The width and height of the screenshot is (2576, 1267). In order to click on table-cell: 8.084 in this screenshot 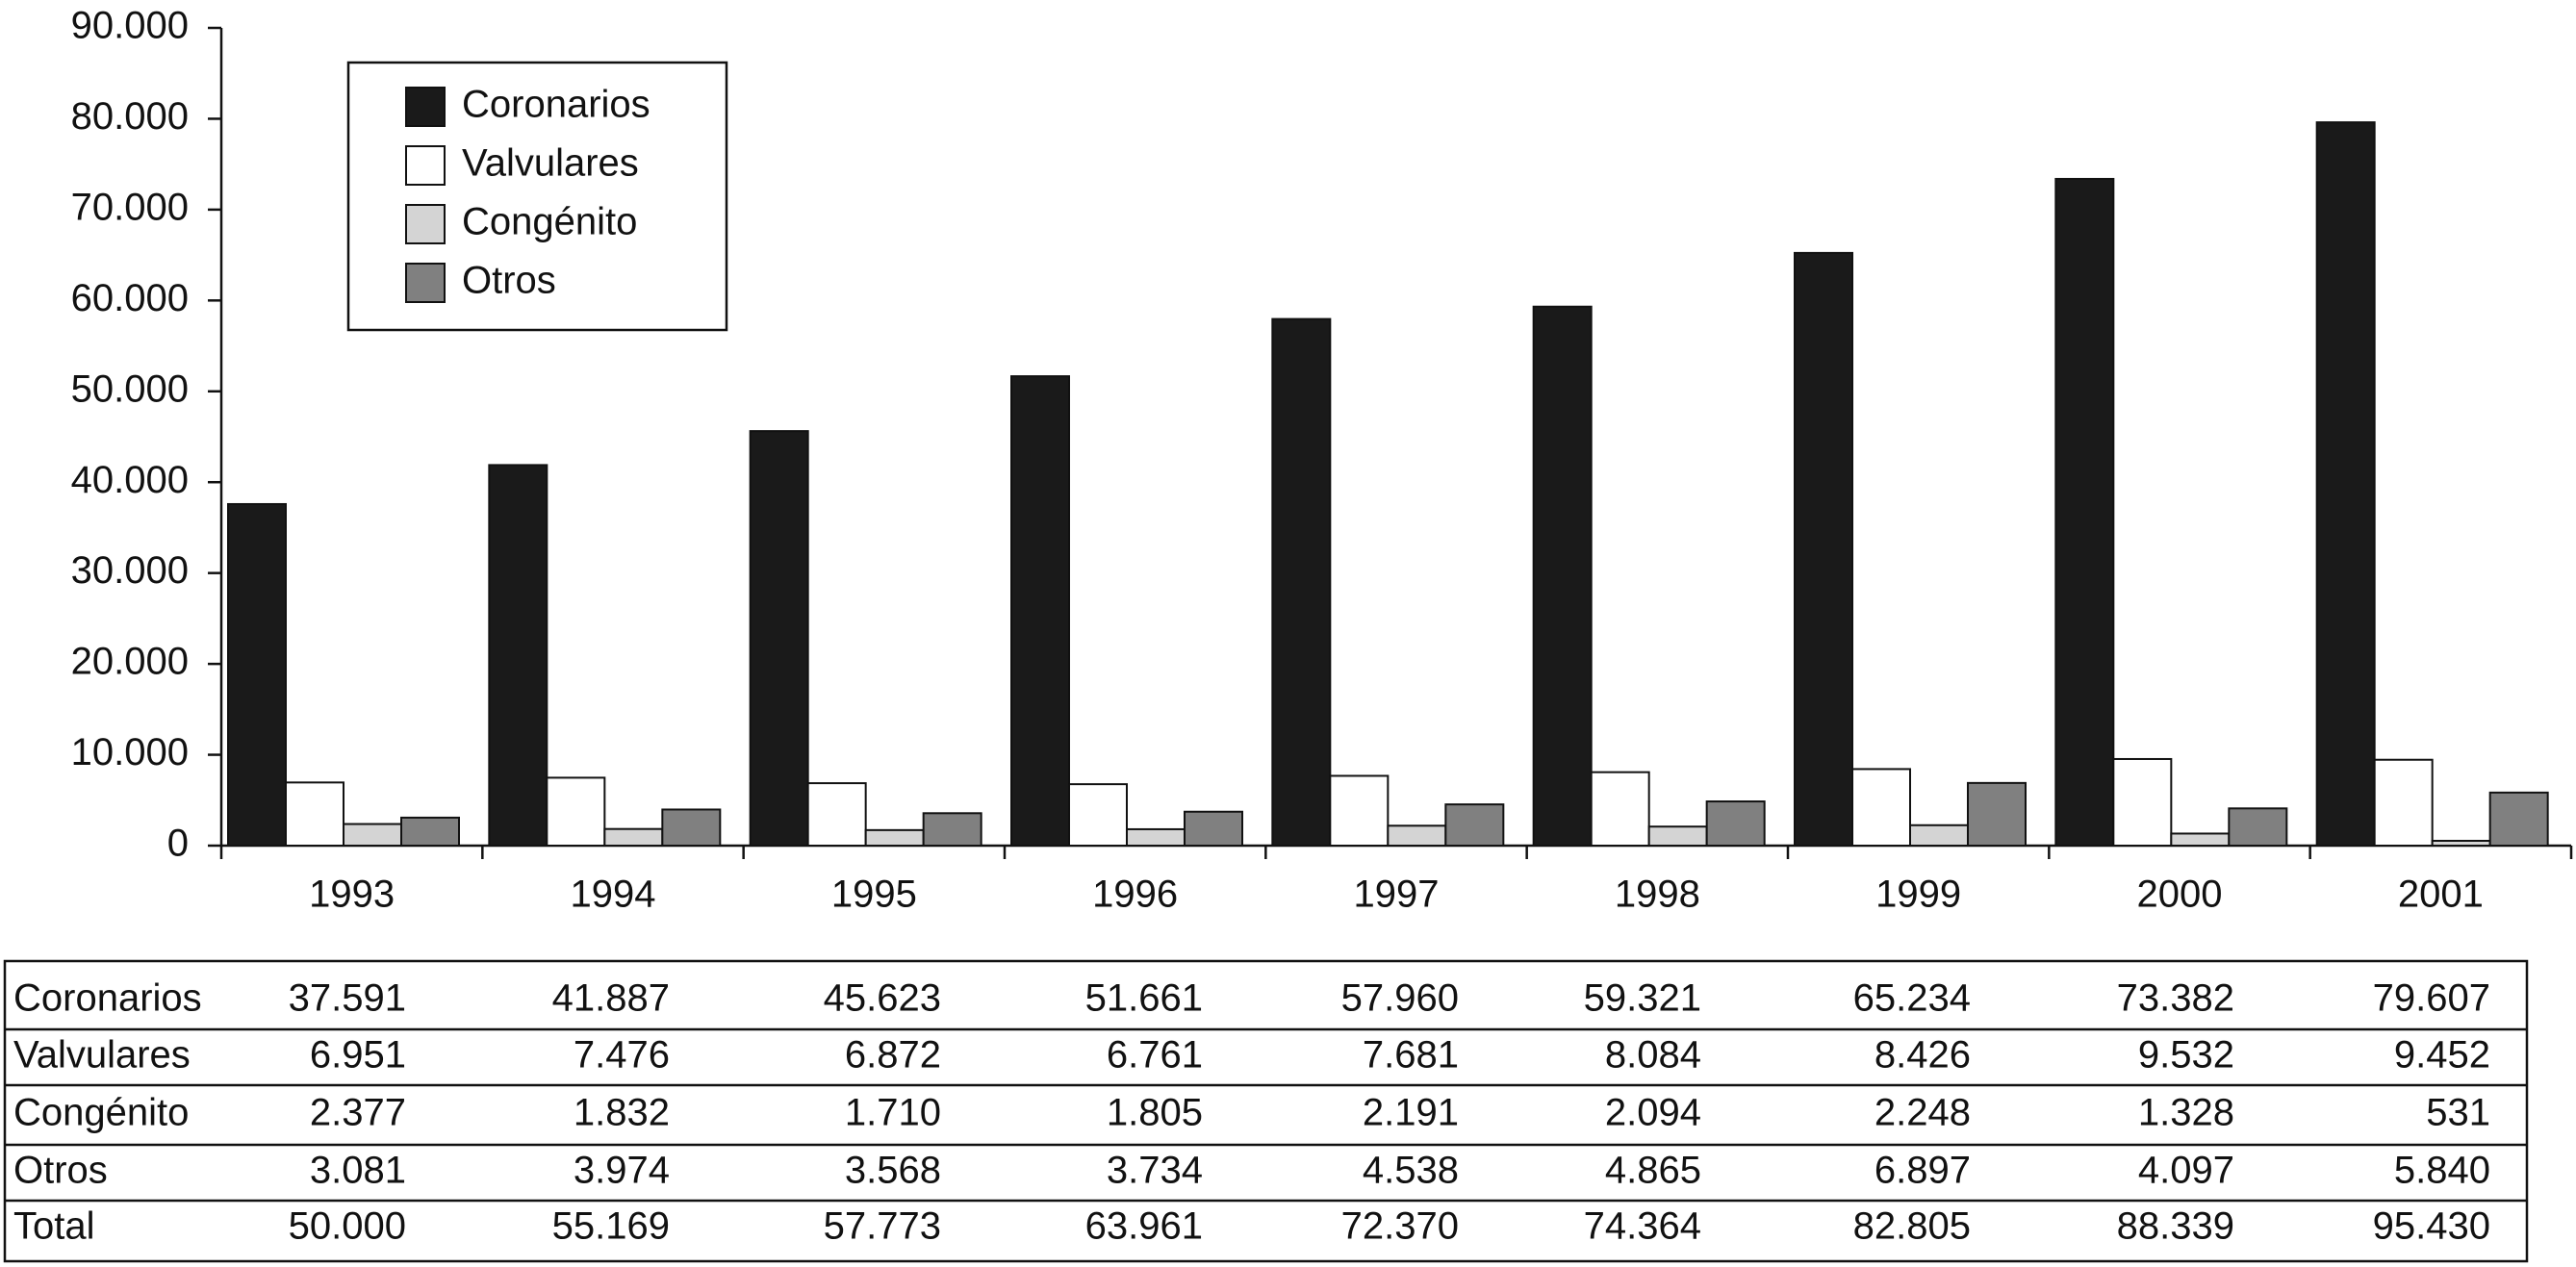, I will do `click(1653, 1055)`.